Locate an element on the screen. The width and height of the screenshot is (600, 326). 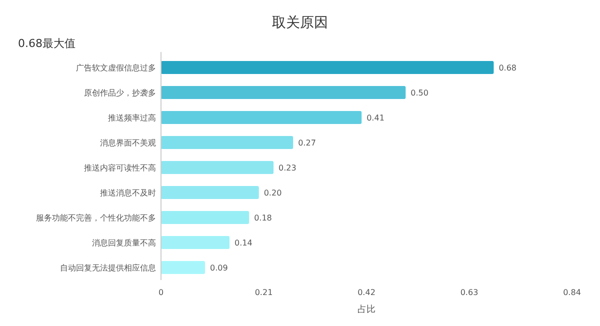
x-tick-label: 0.63 is located at coordinates (469, 292).